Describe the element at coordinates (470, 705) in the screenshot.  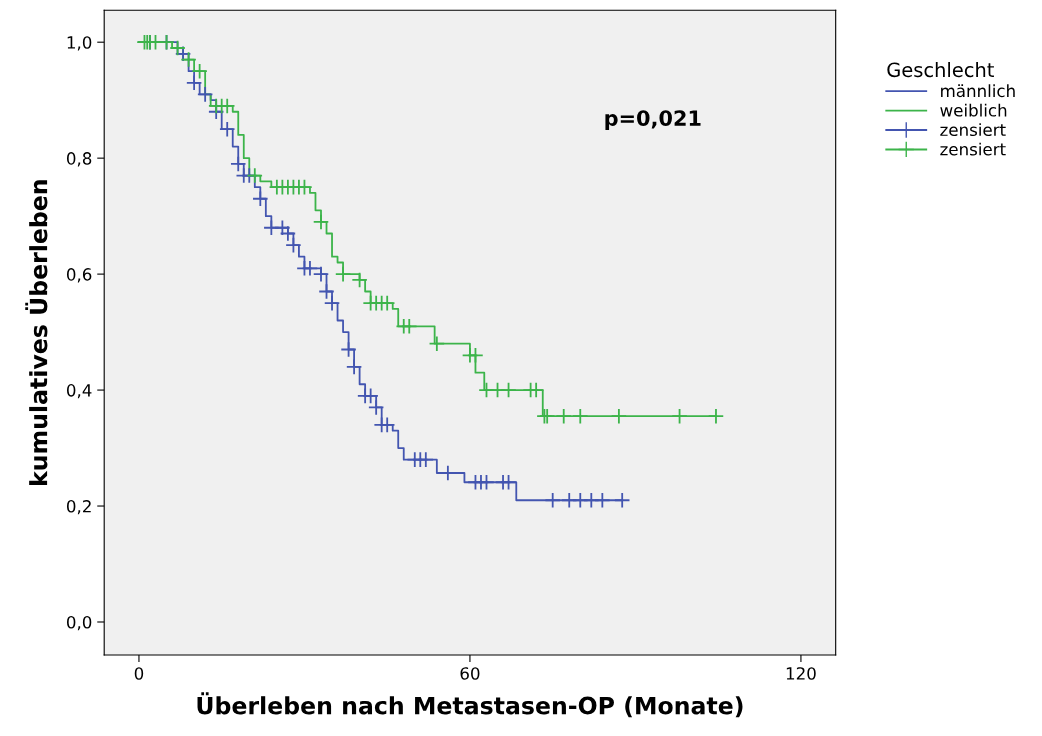
I see `x-axis-title: Überleben nach Metastasen-OP (Monate)` at that location.